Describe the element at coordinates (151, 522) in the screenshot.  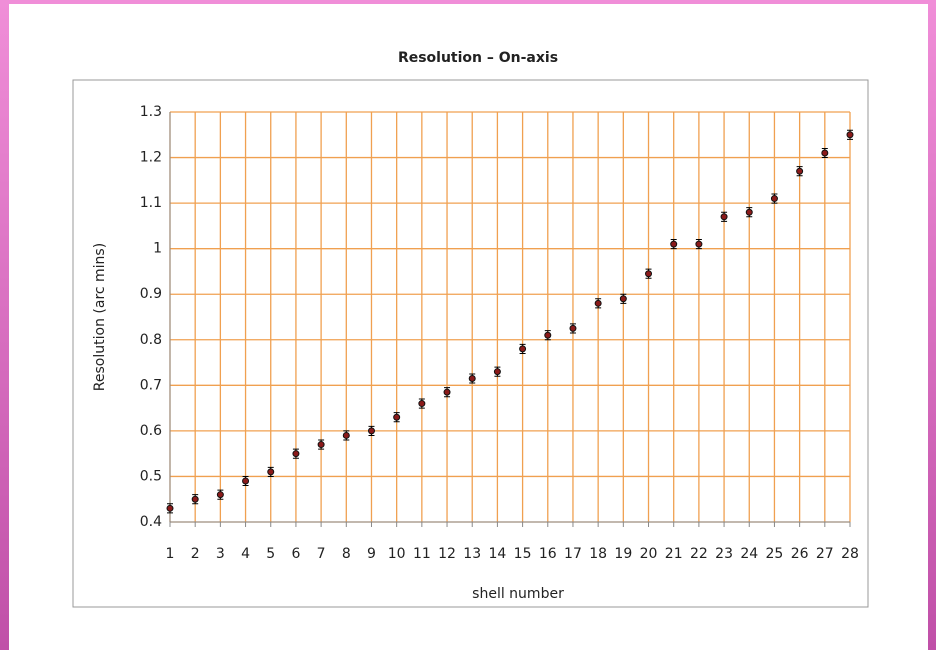
I see `y-tick-label: 0.4` at that location.